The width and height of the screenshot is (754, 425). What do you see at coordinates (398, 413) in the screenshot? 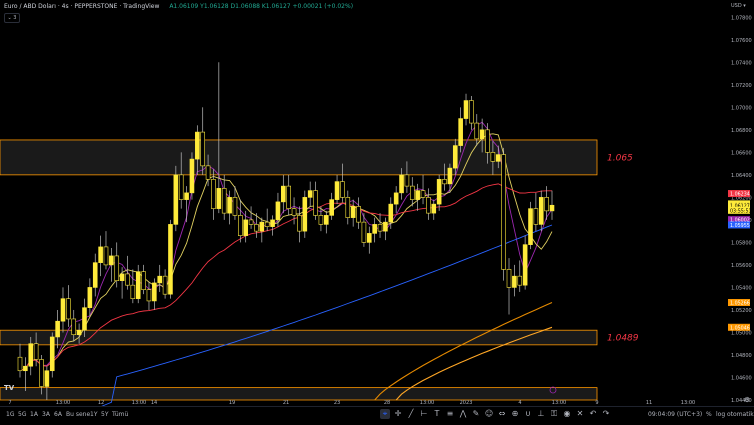
I see `crosshair-icon: ✛` at bounding box center [398, 413].